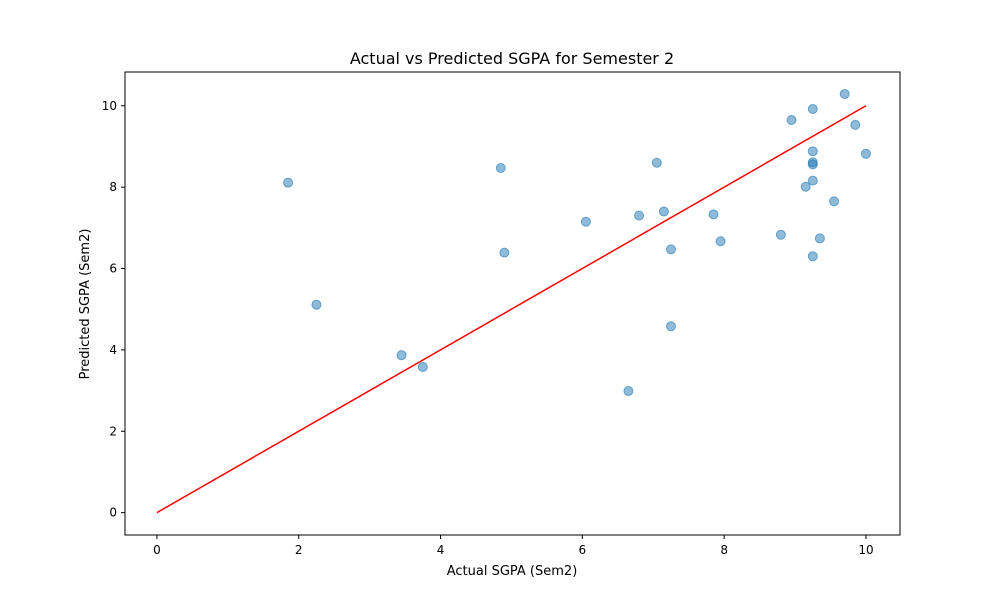  Describe the element at coordinates (113, 350) in the screenshot. I see `y-tick-label: 4` at that location.